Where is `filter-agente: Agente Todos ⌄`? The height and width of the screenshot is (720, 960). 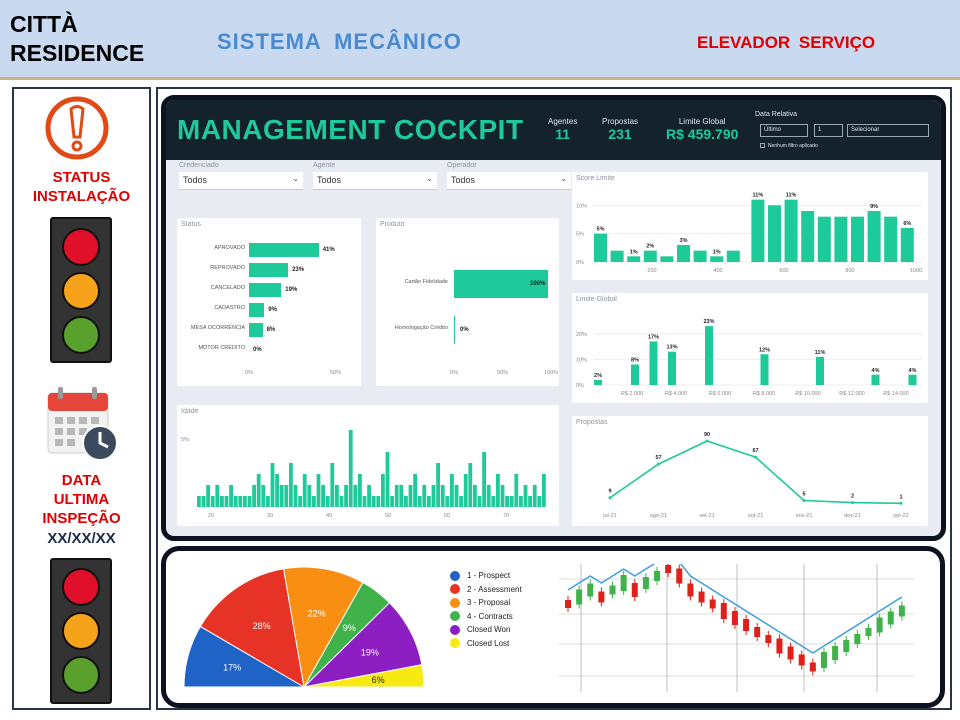 filter-agente: Agente Todos ⌄ is located at coordinates (375, 176).